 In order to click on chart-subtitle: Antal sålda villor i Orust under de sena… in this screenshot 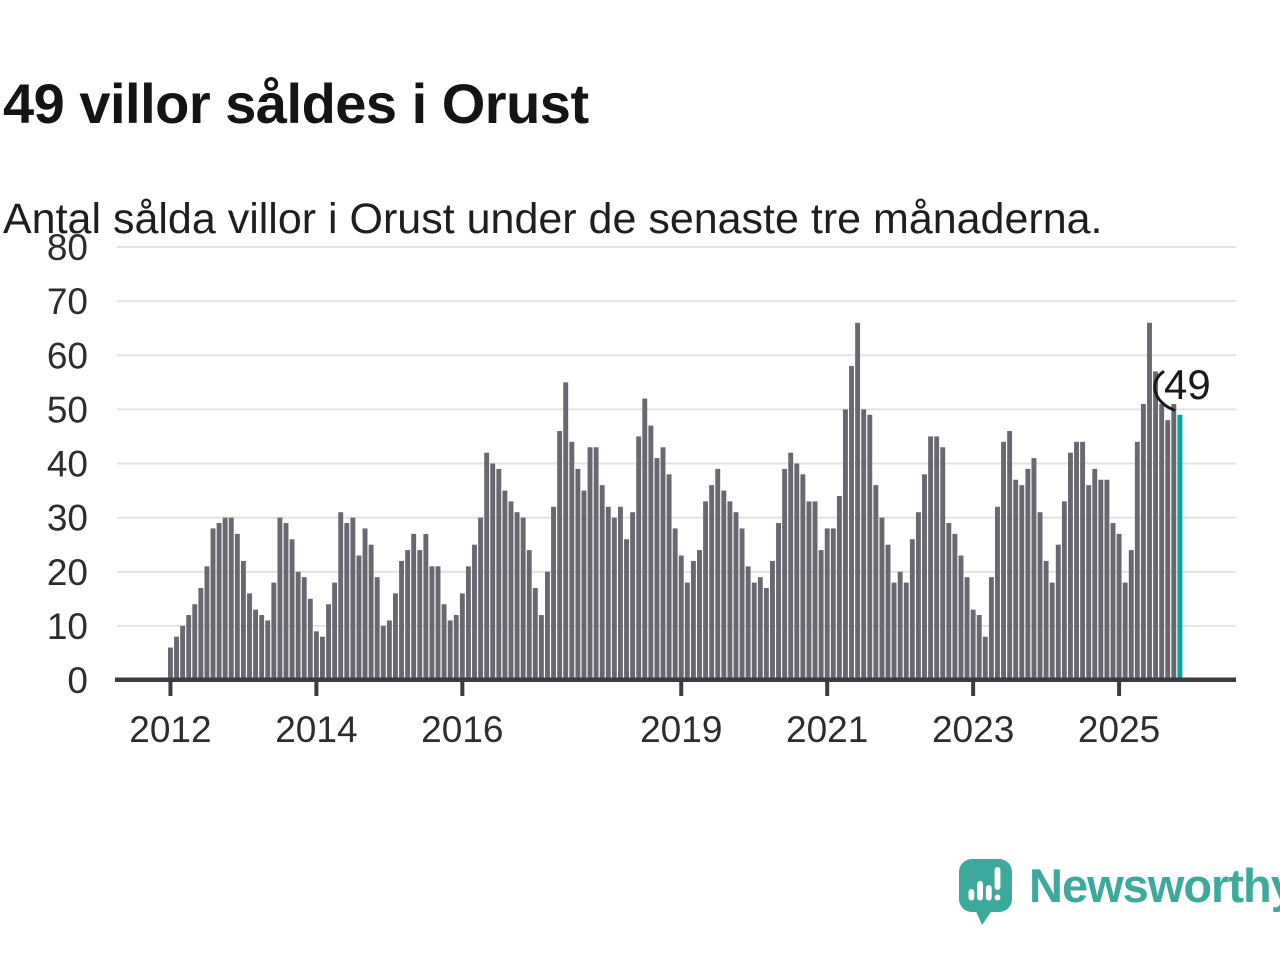, I will do `click(553, 219)`.